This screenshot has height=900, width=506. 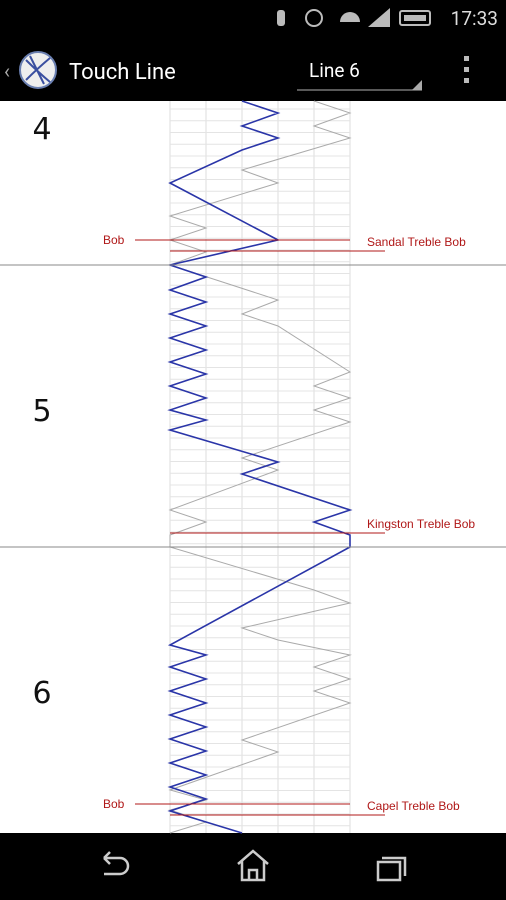 What do you see at coordinates (41, 411) in the screenshot?
I see `lead-number: 5` at bounding box center [41, 411].